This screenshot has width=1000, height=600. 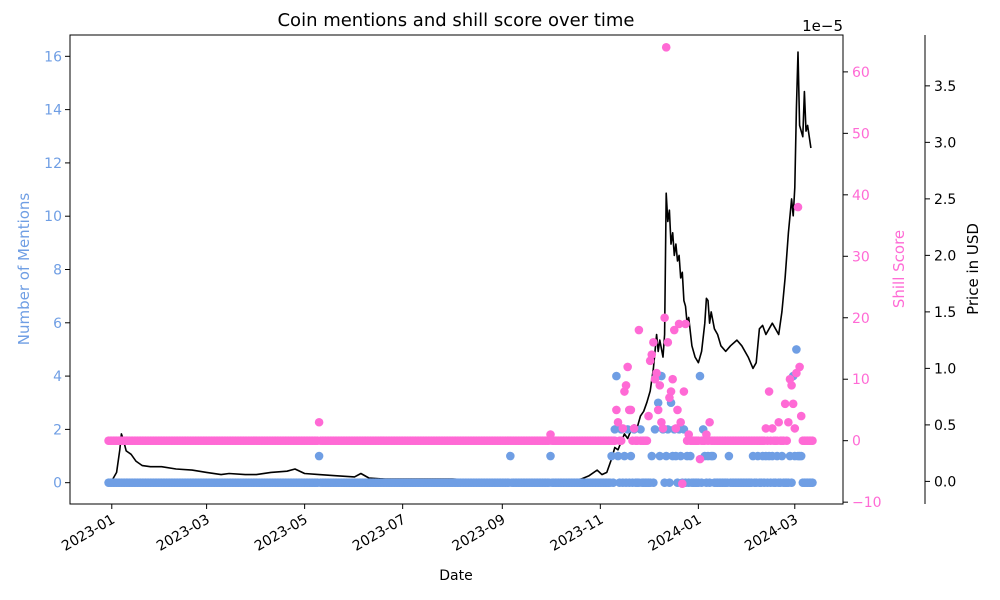 I want to click on shill-tick-label: 50, so click(x=861, y=134).